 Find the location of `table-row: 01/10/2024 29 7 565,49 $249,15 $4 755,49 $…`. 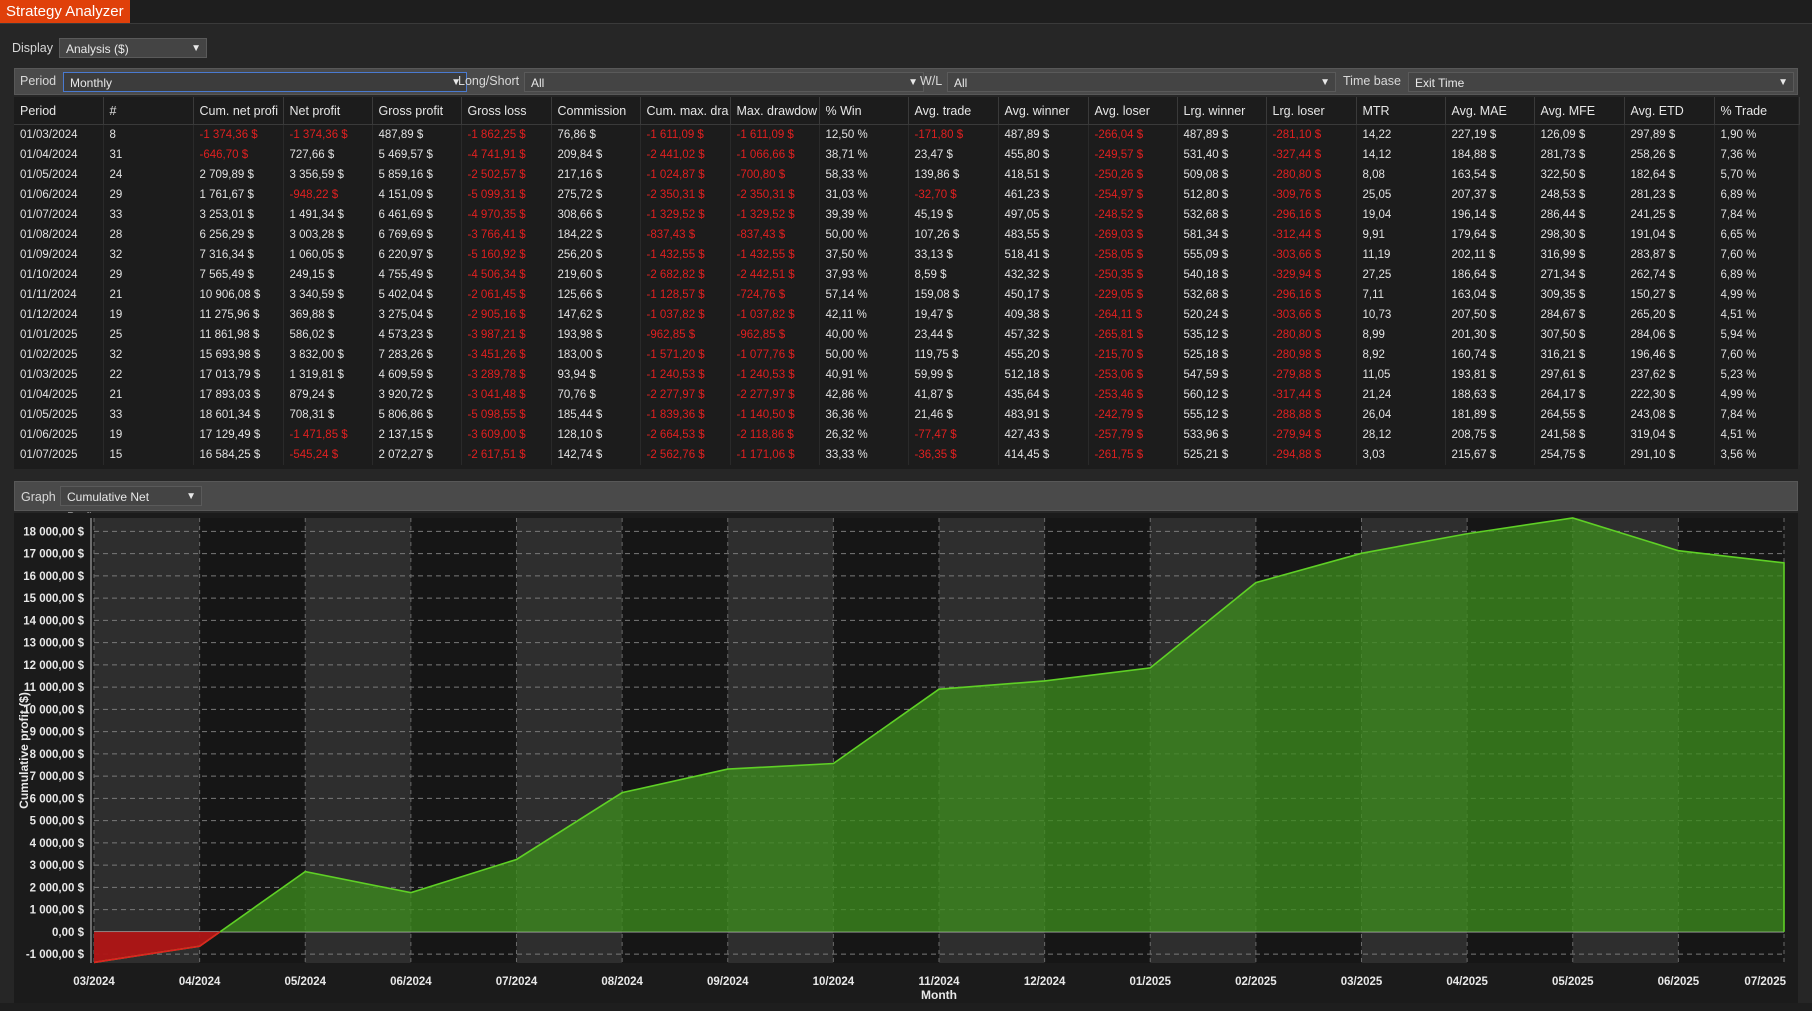

table-row: 01/10/2024 29 7 565,49 $249,15 $4 755,49 $… is located at coordinates (907, 275).